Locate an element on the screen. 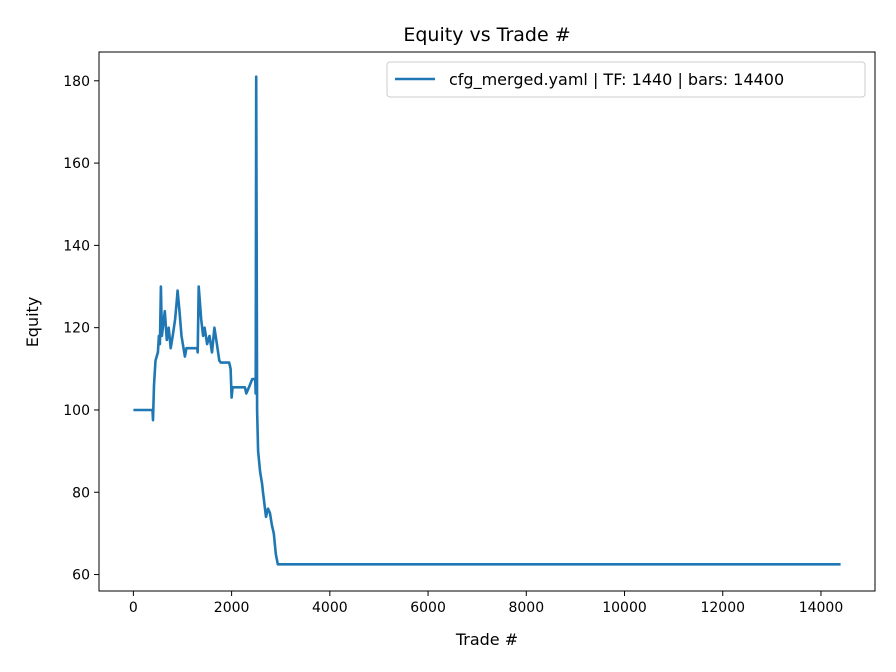 This screenshot has width=896, height=672. y-tick-label: 100 is located at coordinates (76, 411).